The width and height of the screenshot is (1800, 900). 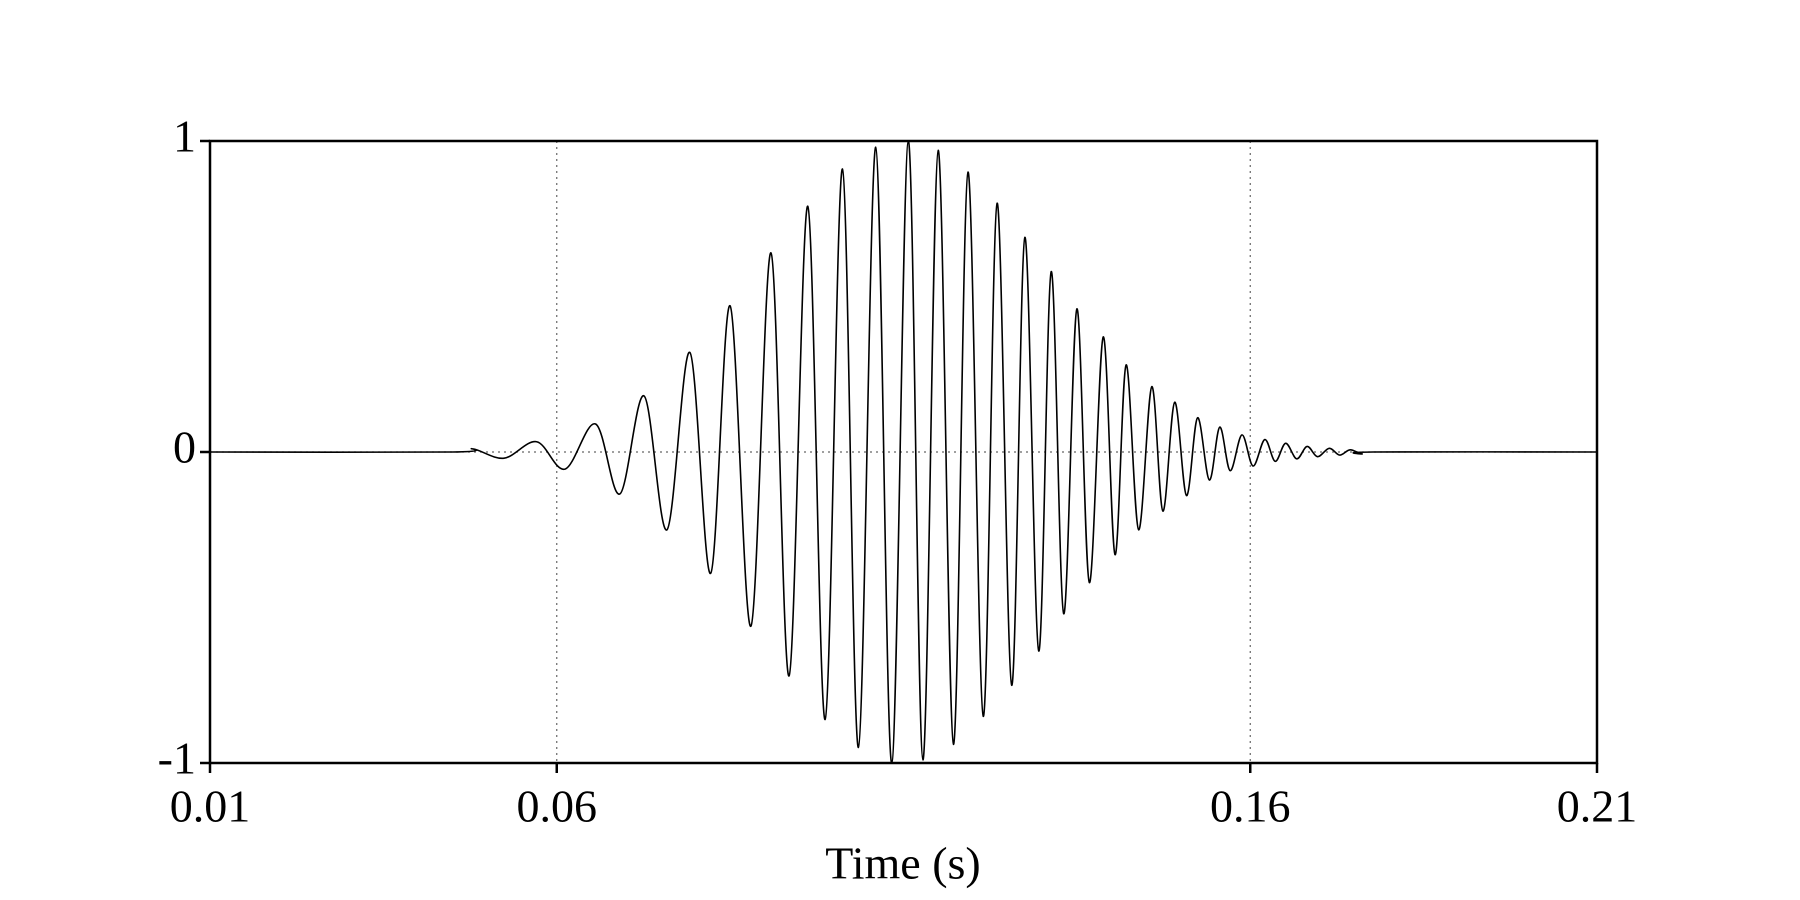 What do you see at coordinates (903, 863) in the screenshot?
I see `x-axis-label: Time (s)` at bounding box center [903, 863].